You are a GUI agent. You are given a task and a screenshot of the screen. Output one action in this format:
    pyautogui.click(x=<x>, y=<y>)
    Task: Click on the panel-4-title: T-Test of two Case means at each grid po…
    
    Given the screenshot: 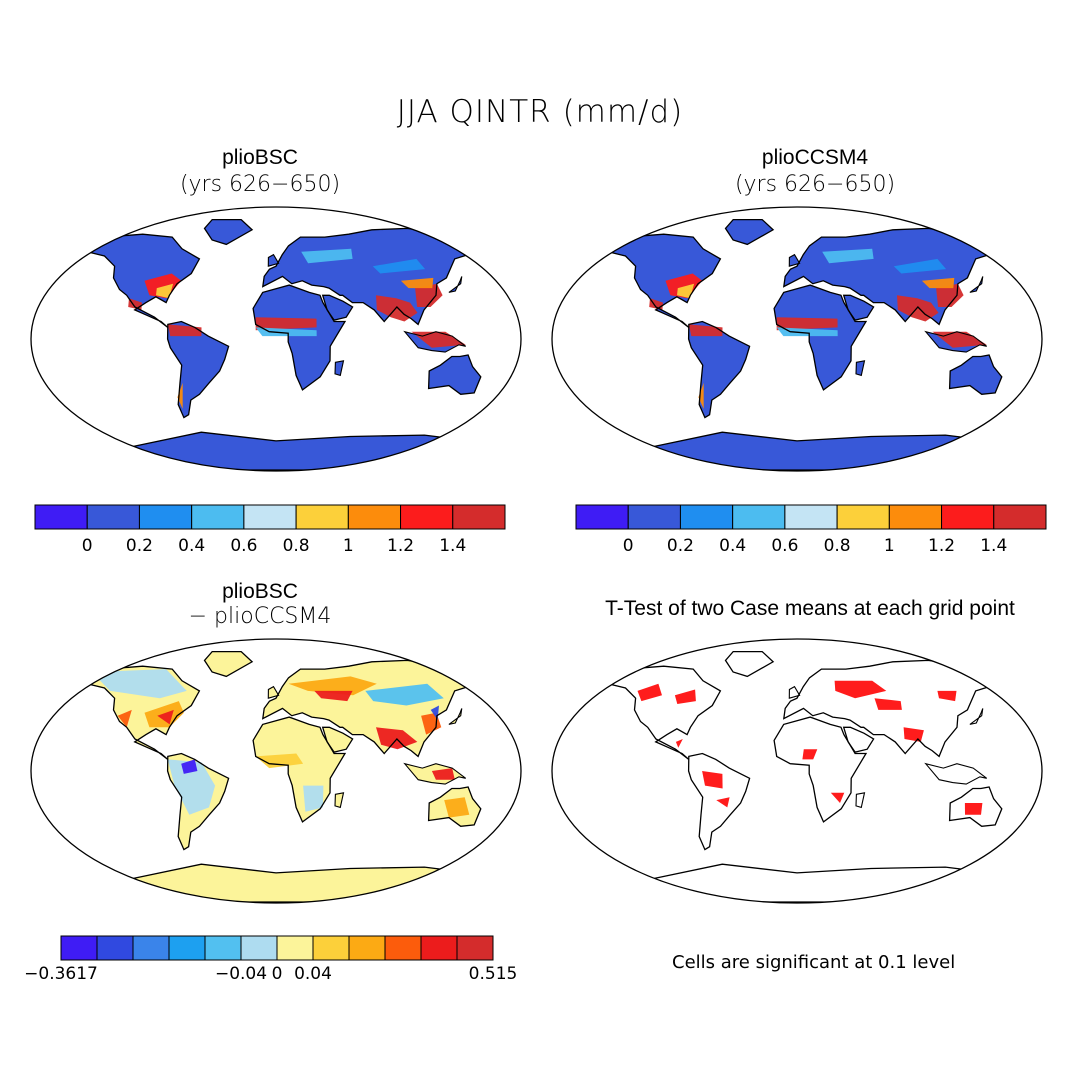 What is the action you would take?
    pyautogui.click(x=810, y=608)
    